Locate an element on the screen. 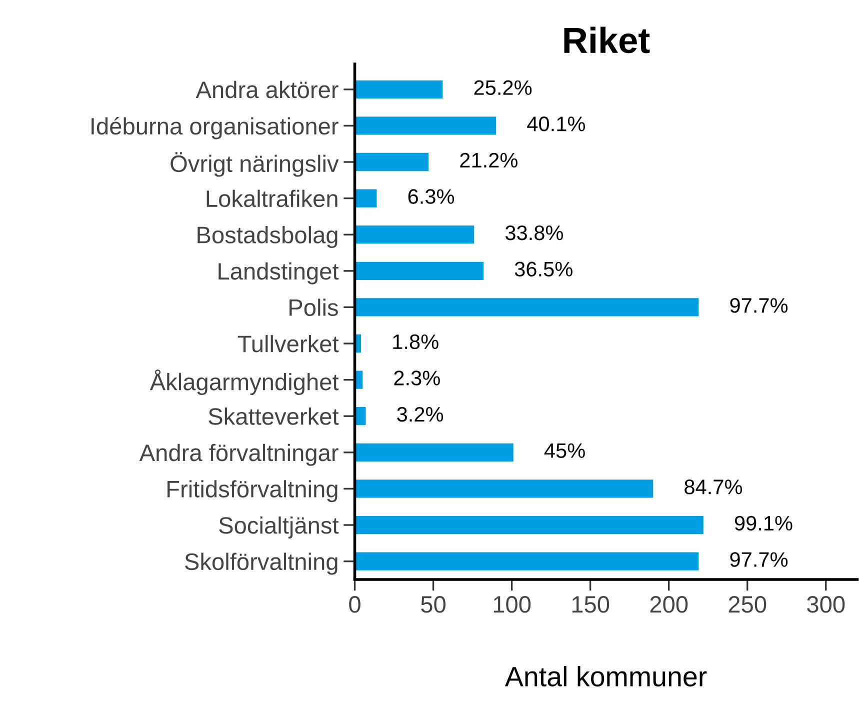  y-tick-label: Andra aktörer is located at coordinates (267, 89).